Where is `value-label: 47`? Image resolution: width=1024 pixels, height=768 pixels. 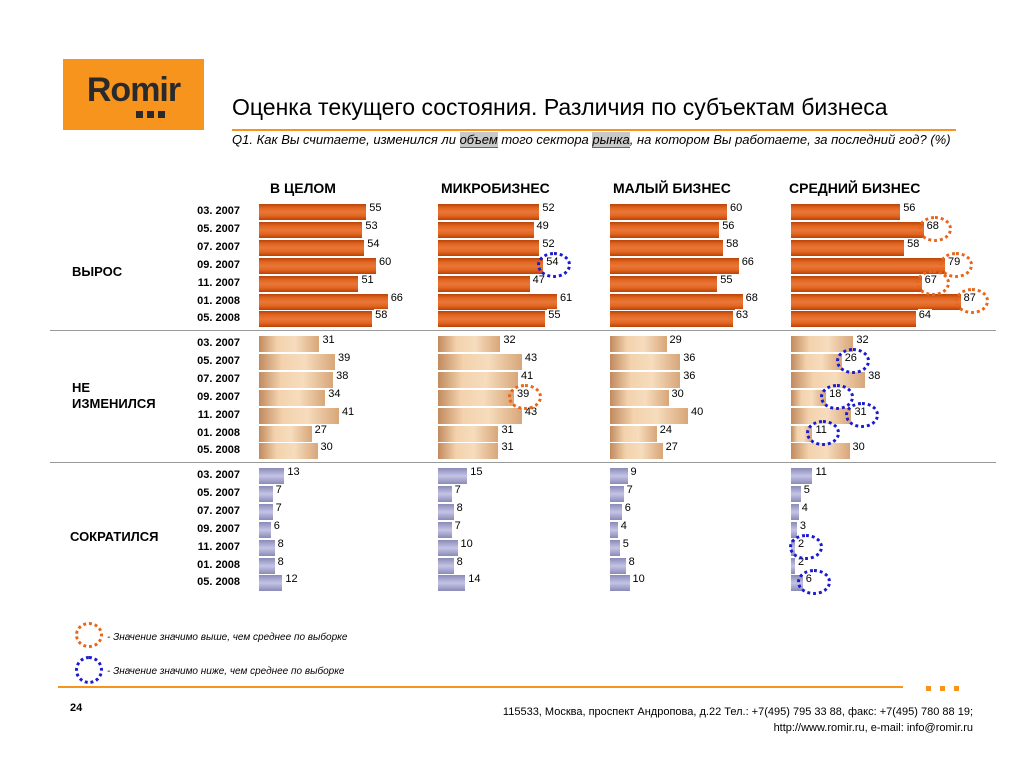 value-label: 47 is located at coordinates (538, 279).